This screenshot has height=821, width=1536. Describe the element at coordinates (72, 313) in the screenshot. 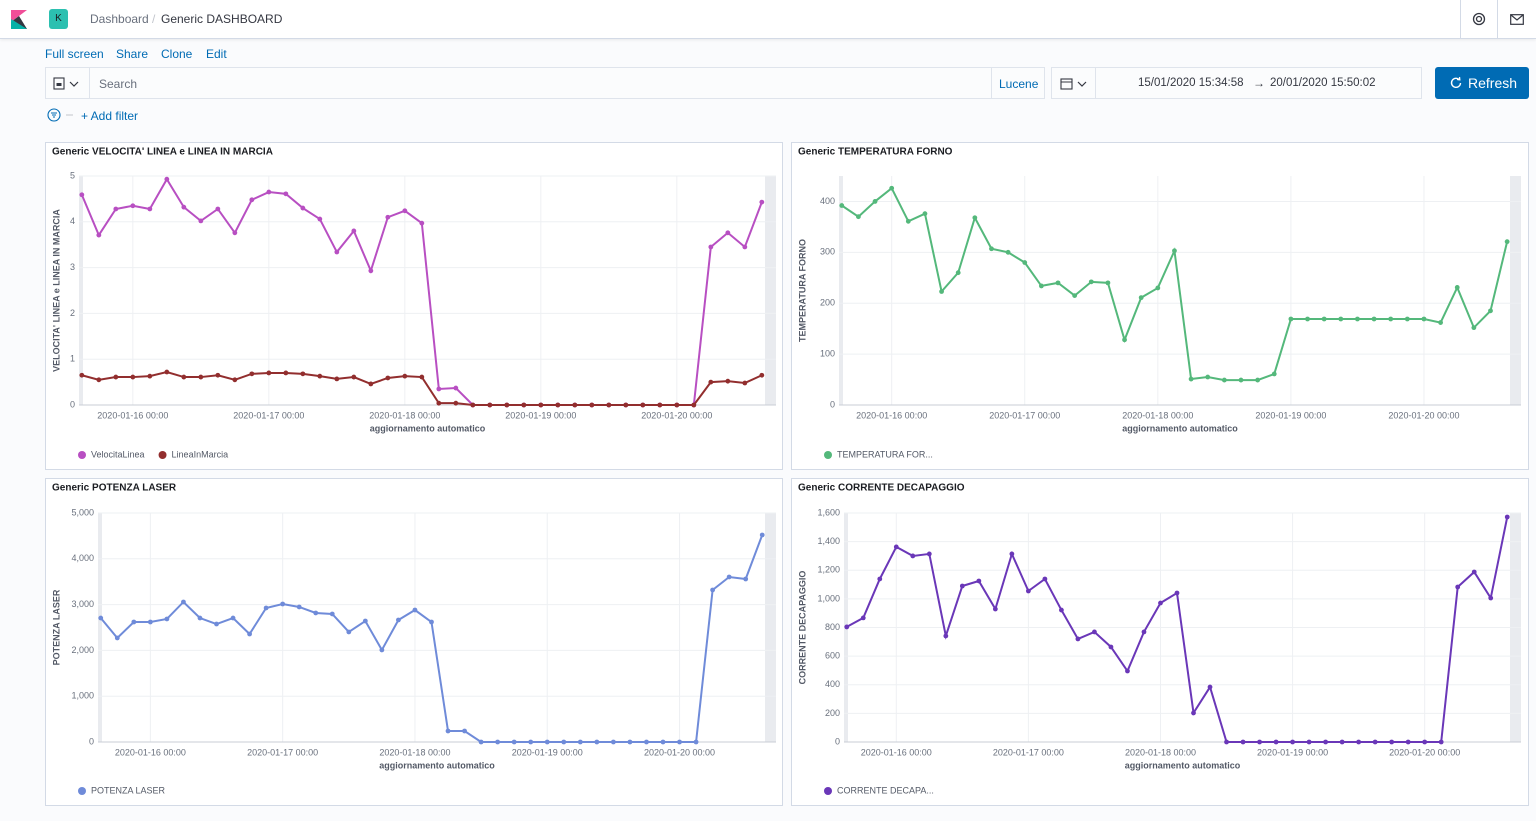

I see `y-tick-label: 2` at that location.